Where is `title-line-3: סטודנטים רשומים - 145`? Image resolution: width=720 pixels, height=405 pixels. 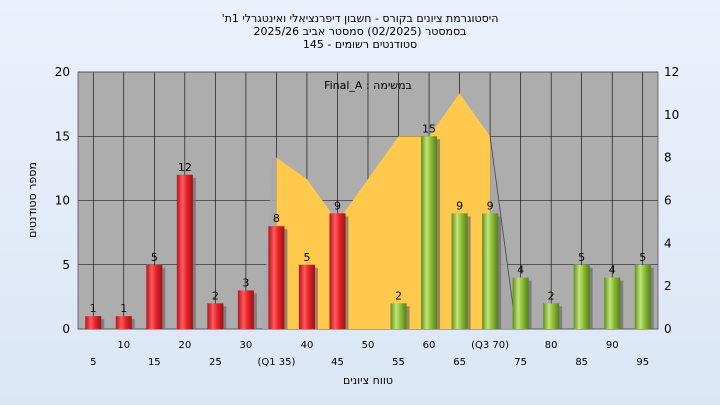
title-line-3: סטודנטים רשומים - 145 is located at coordinates (360, 44).